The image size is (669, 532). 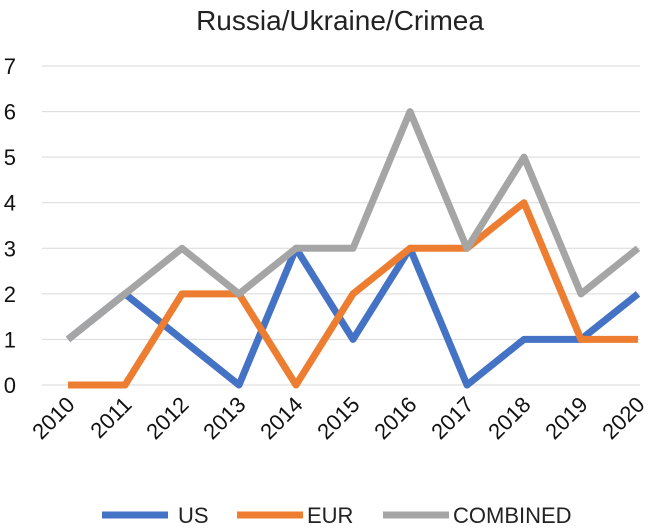 I want to click on x-tick-label: 2019, so click(x=566, y=418).